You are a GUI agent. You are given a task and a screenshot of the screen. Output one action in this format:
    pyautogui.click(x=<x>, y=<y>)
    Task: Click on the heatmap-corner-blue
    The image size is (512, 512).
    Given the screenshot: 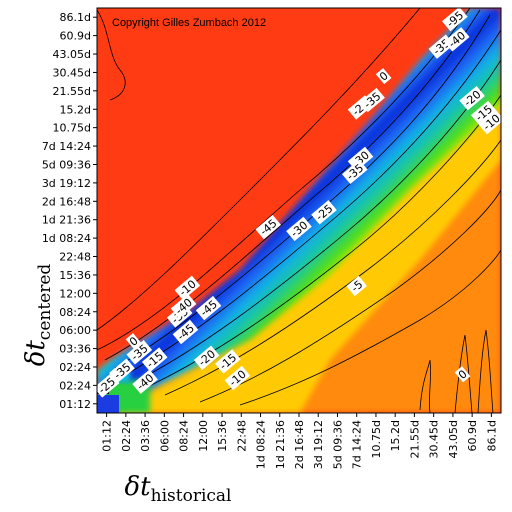 What is the action you would take?
    pyautogui.click(x=108, y=404)
    